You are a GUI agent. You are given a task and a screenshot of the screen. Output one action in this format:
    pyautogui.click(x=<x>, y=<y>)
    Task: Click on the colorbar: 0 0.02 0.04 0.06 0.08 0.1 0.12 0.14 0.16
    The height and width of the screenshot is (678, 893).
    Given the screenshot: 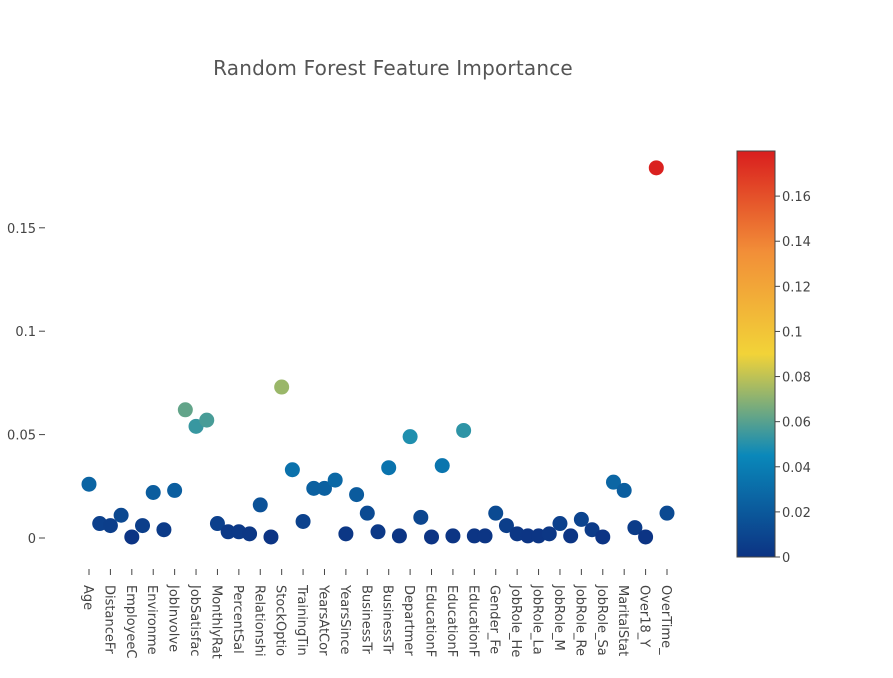 What is the action you would take?
    pyautogui.click(x=773, y=358)
    